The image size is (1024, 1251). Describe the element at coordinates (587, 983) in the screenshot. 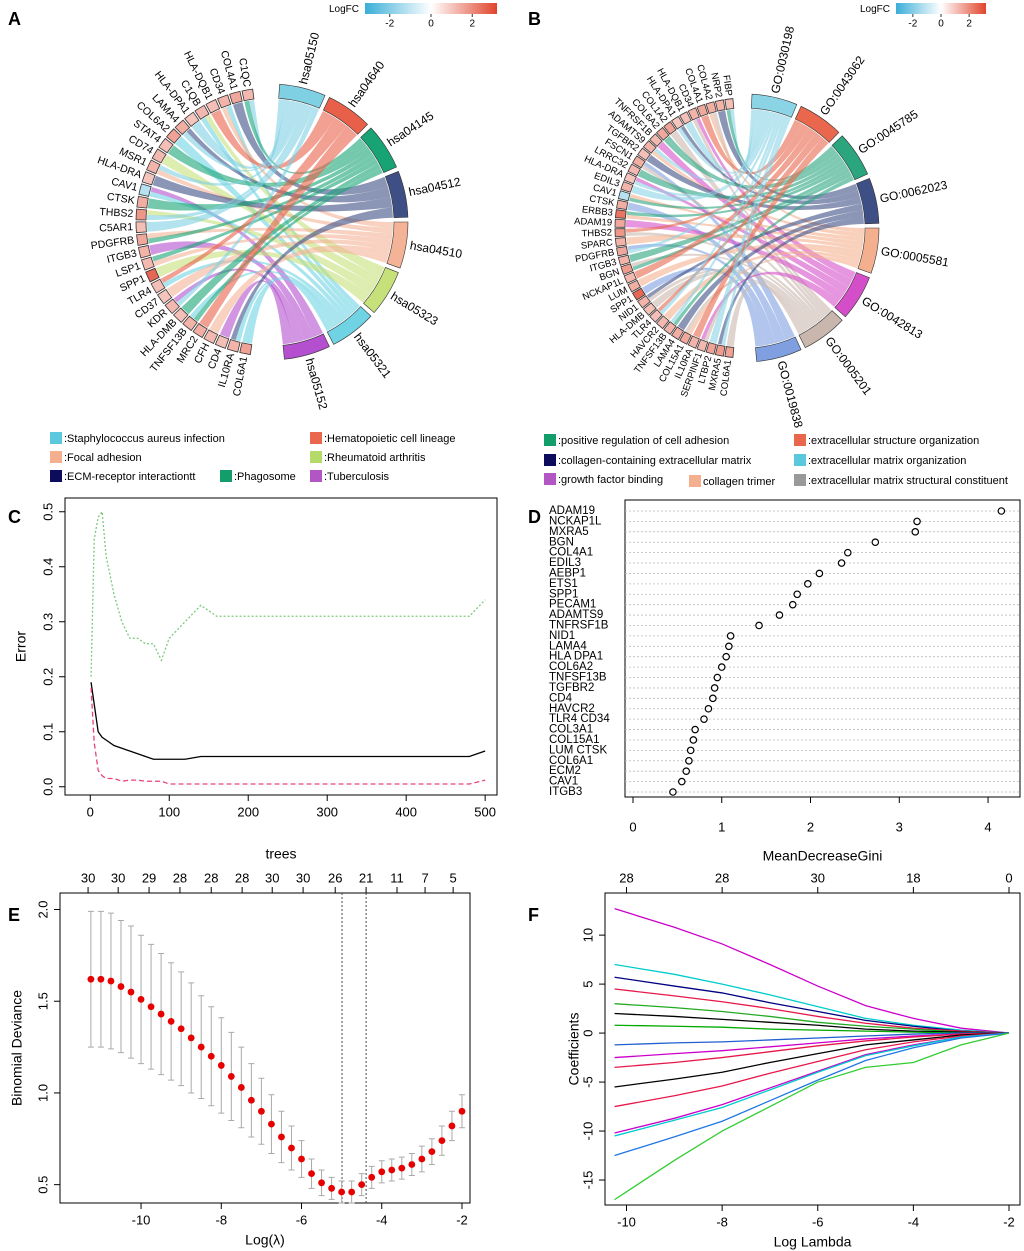

I see `y-tick-label: 5` at that location.